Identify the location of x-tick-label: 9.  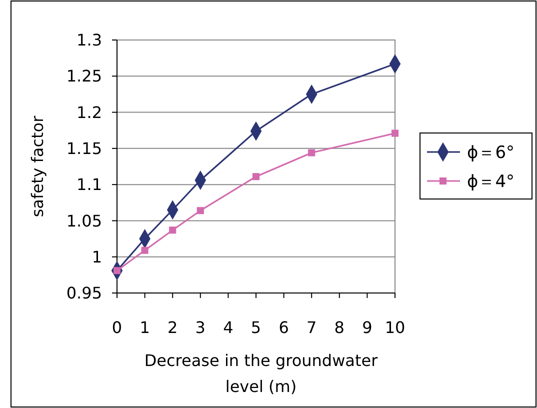
(367, 327).